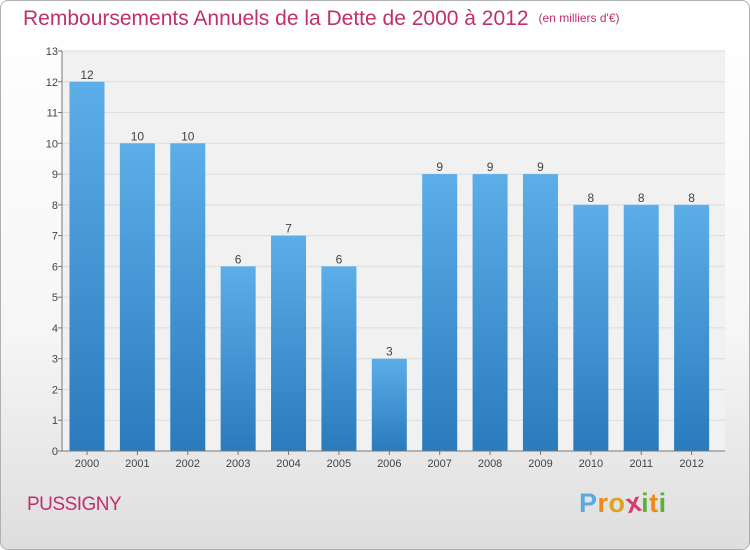 The height and width of the screenshot is (550, 750). What do you see at coordinates (440, 313) in the screenshot?
I see `bar-2007` at bounding box center [440, 313].